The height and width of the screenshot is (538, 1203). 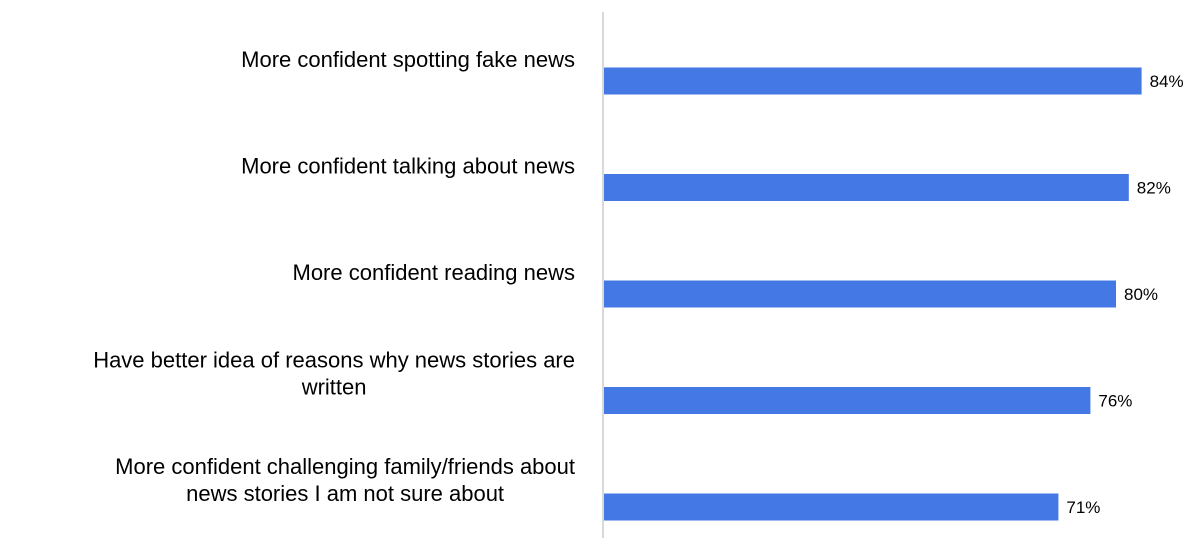 I want to click on category-label-5-line-2: news stories I am not sure about, so click(x=345, y=493).